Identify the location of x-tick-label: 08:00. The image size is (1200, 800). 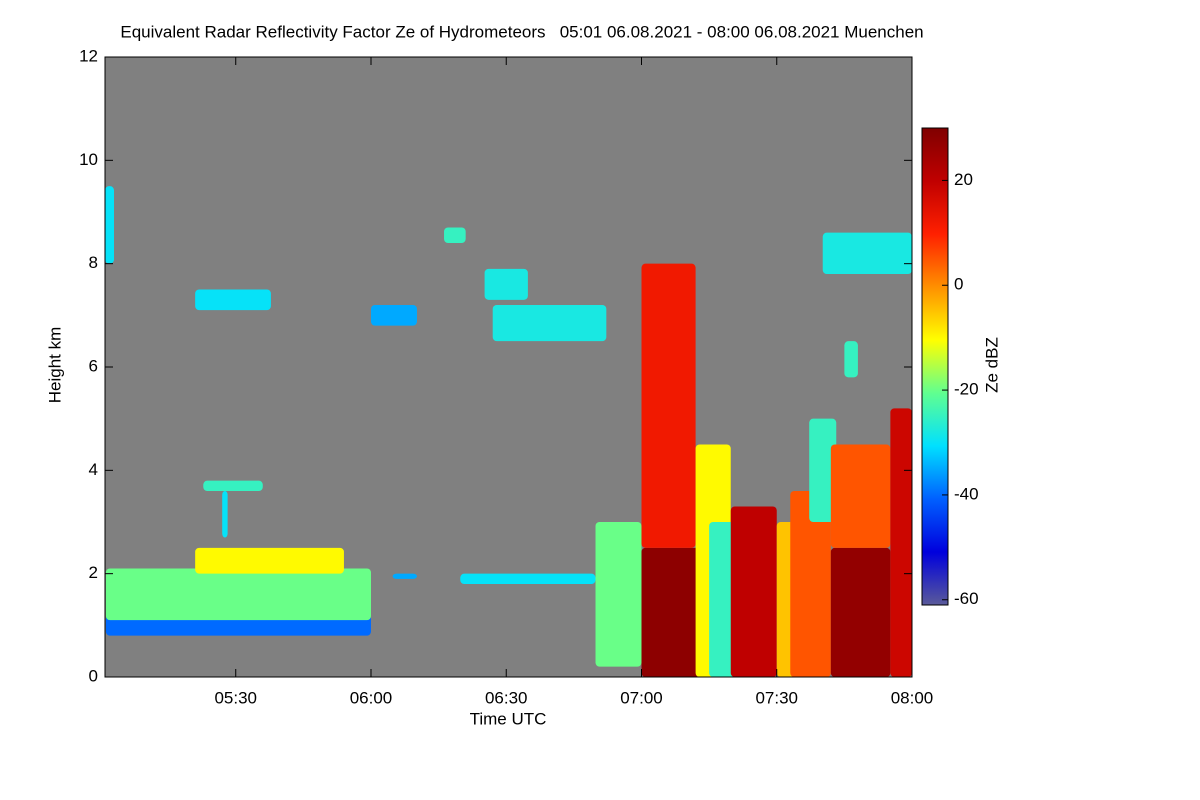
(912, 697).